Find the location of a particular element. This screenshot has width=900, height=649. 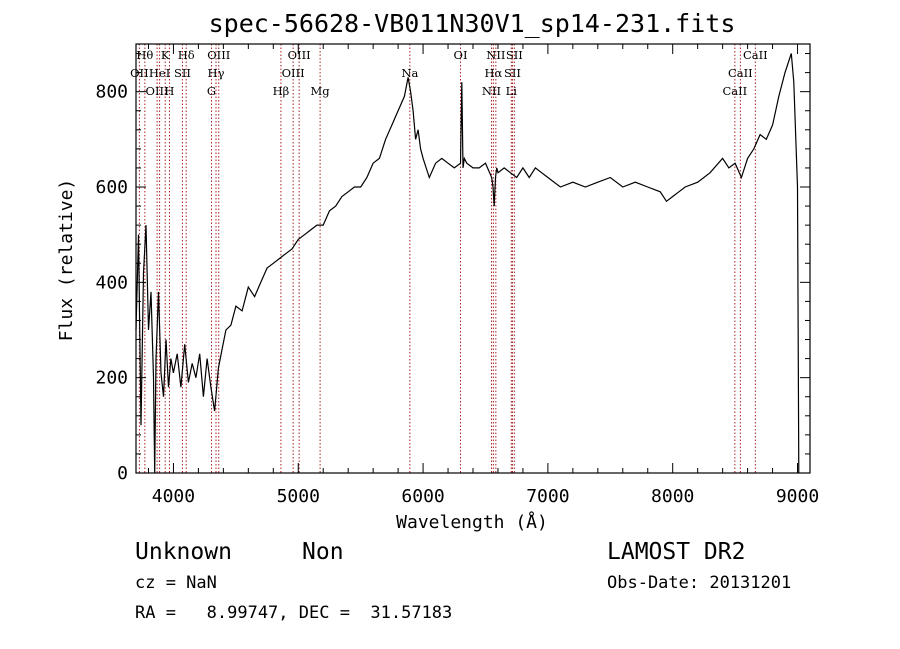

y-axis-label: Flux (relative) is located at coordinates (66, 260).